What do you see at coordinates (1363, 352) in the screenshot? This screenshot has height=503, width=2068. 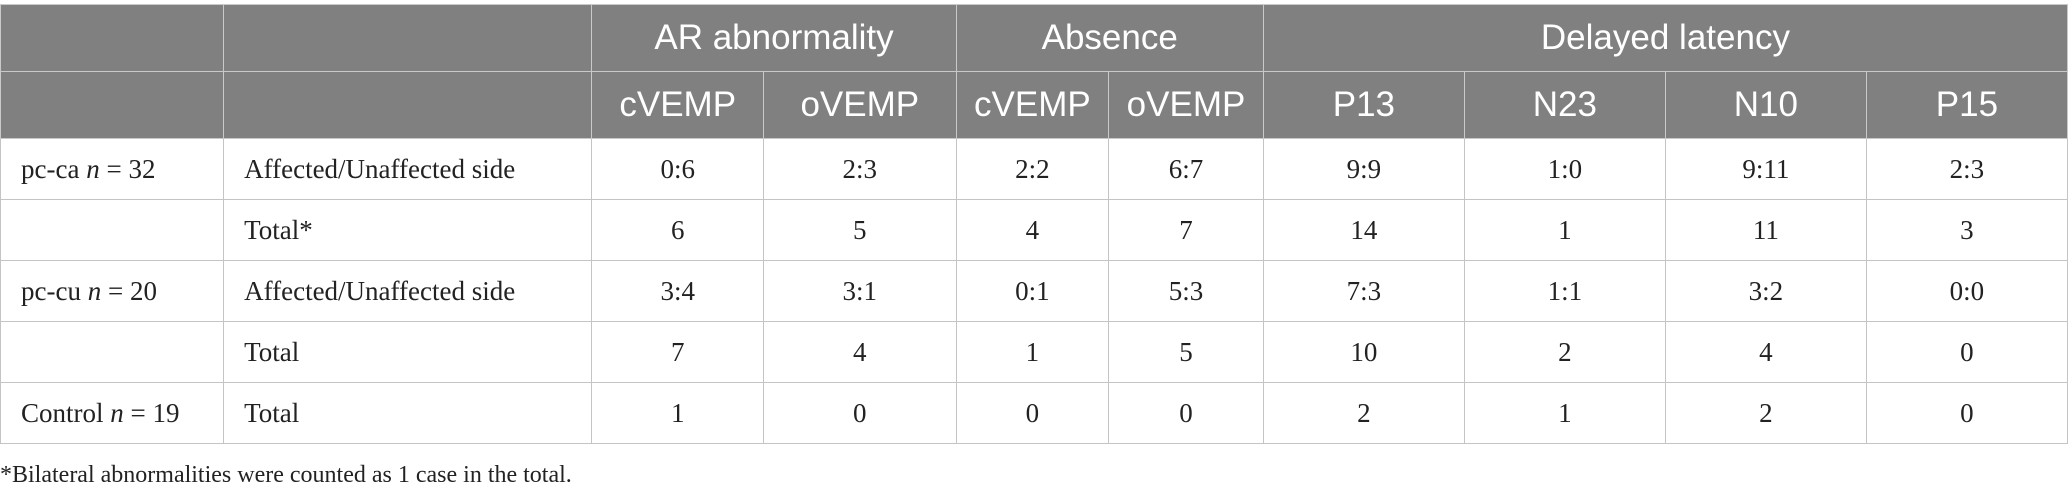 I see `table-cell: 10` at bounding box center [1363, 352].